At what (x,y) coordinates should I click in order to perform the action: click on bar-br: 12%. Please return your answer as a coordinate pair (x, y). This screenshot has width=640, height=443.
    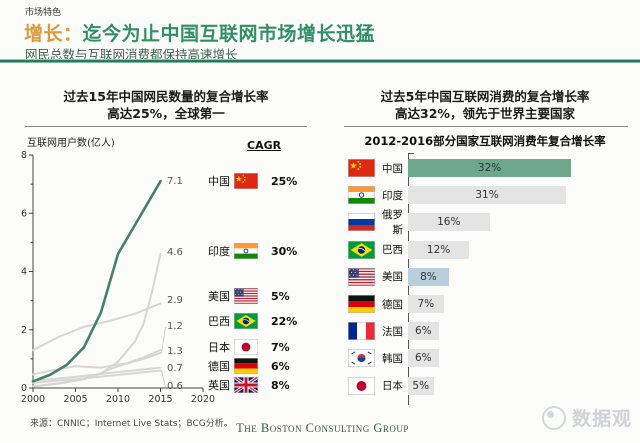
    Looking at the image, I should click on (439, 249).